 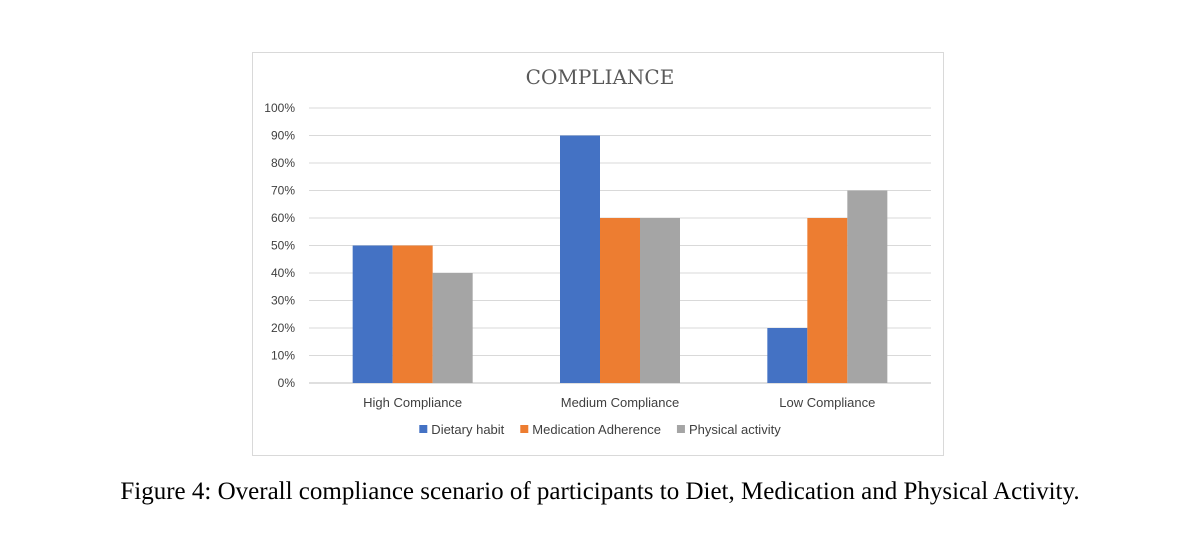 What do you see at coordinates (827, 402) in the screenshot?
I see `x-category-label: Low Compliance` at bounding box center [827, 402].